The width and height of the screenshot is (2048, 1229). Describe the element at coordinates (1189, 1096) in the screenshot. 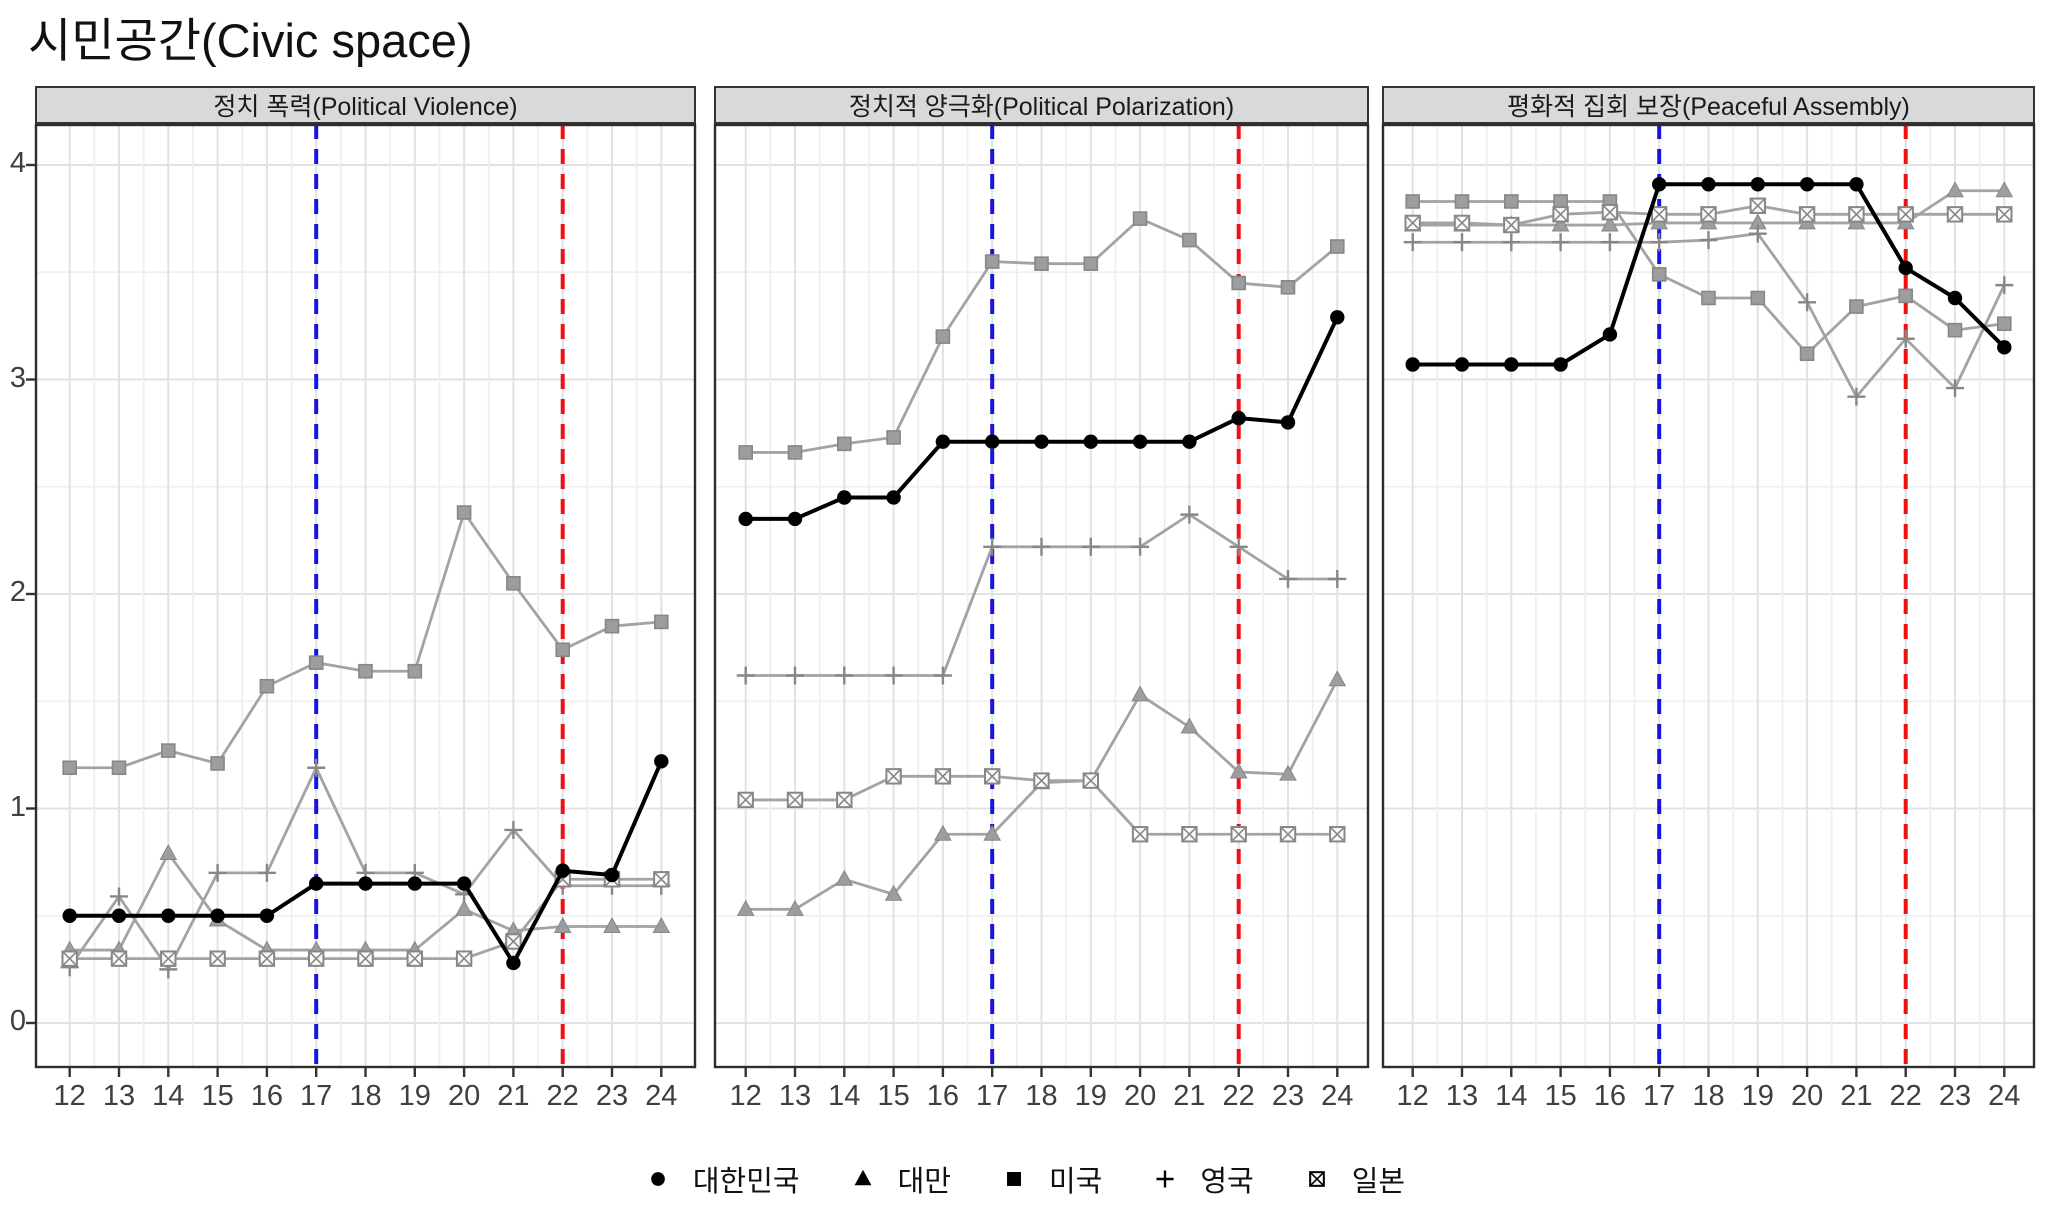

I see `x-tick-label: 21` at that location.